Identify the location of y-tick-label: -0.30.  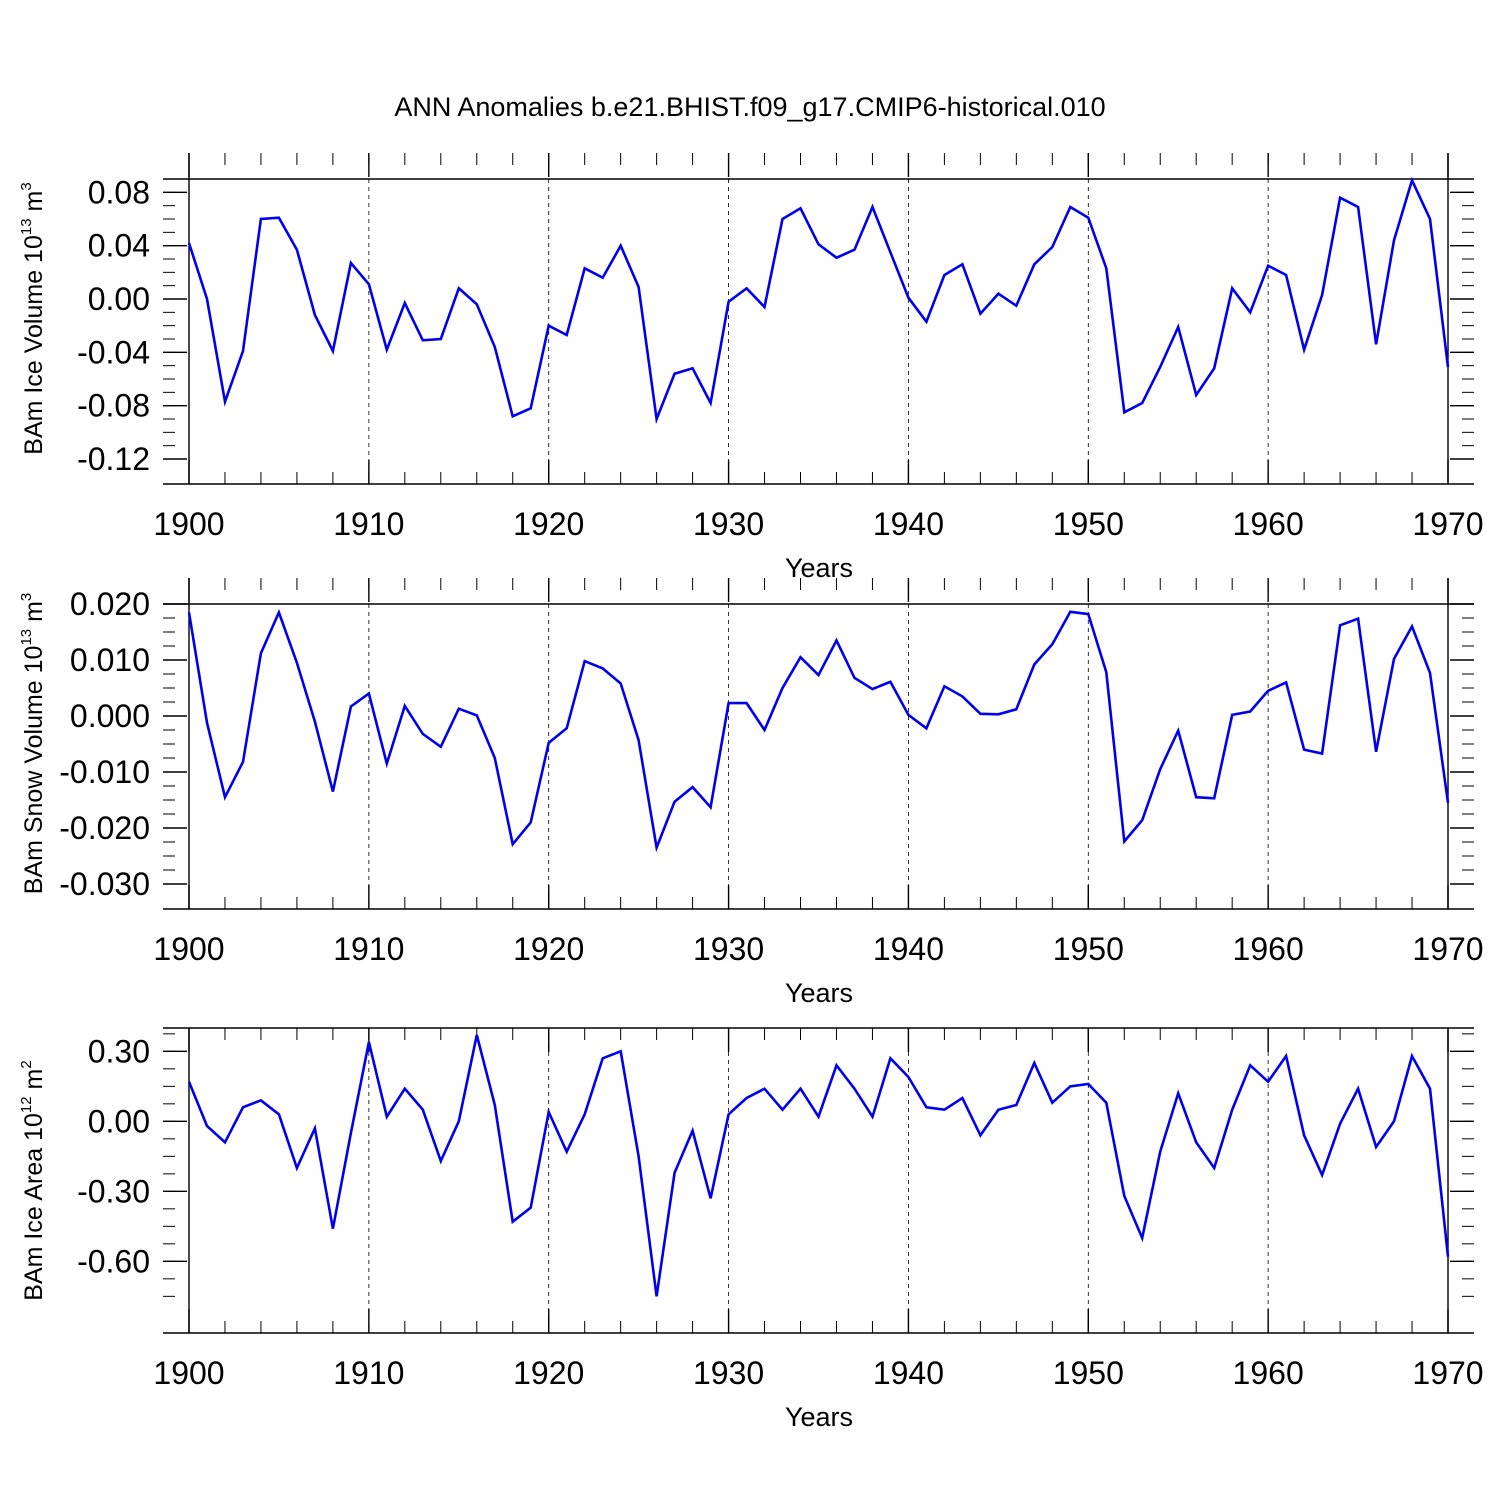
(113, 1191).